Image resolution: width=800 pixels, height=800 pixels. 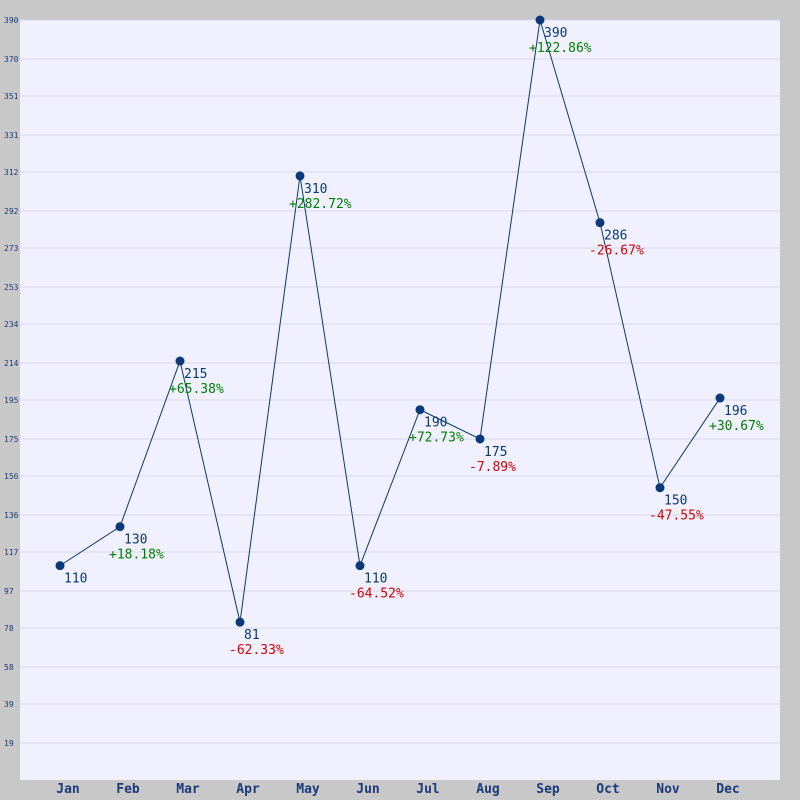 What do you see at coordinates (11, 59) in the screenshot?
I see `y-tick-label: 370` at bounding box center [11, 59].